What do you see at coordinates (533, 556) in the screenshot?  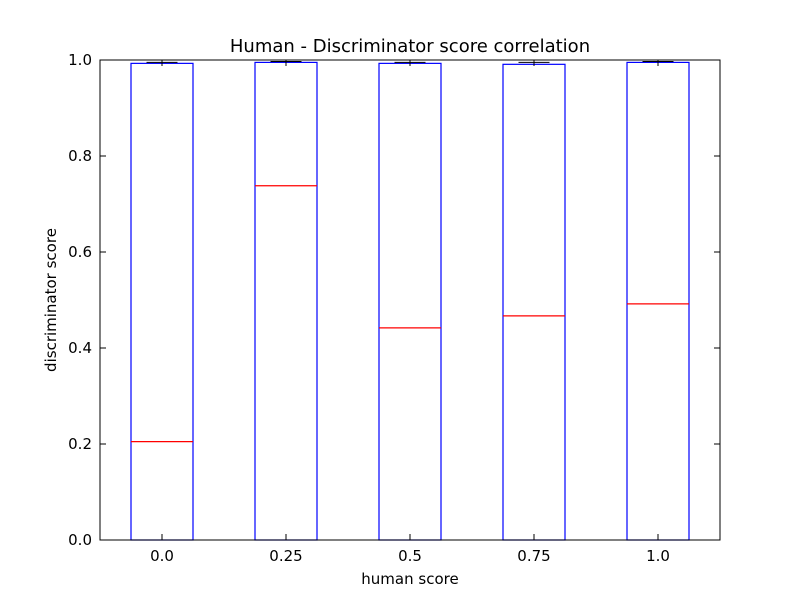 I see `x-tick-label-3: 0.75` at bounding box center [533, 556].